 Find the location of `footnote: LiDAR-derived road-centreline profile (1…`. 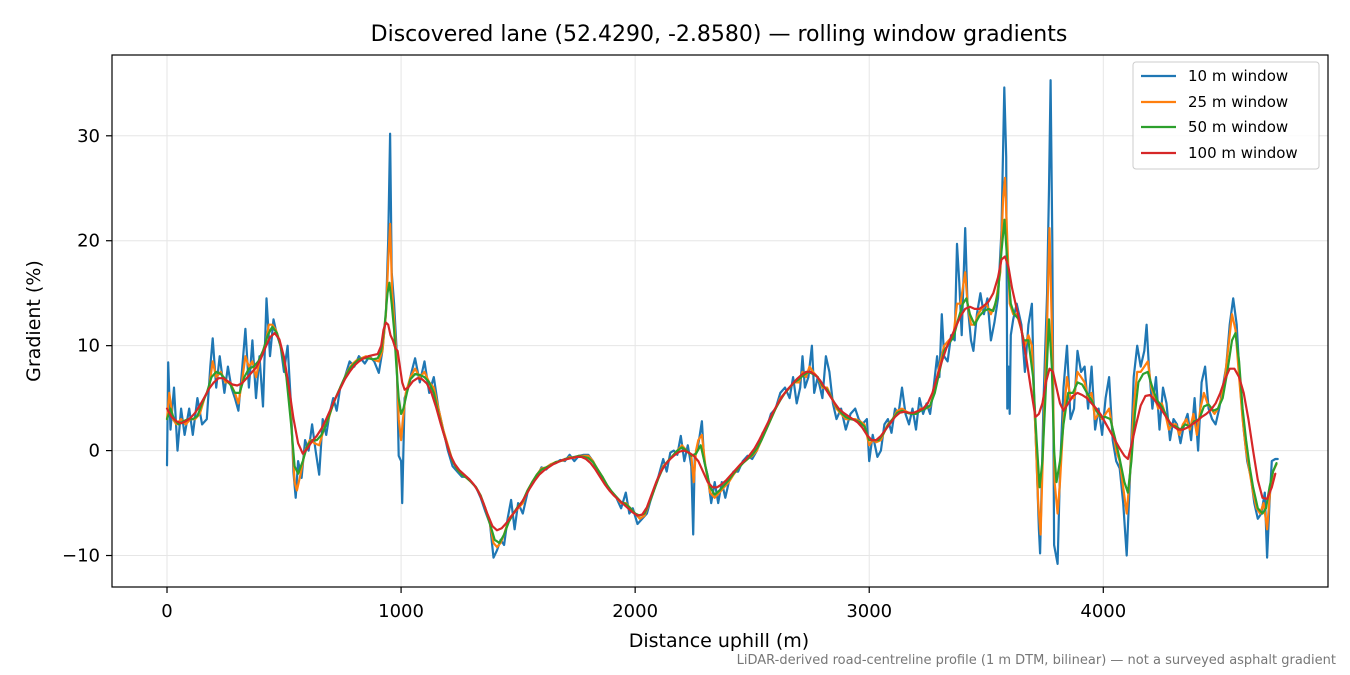

footnote: LiDAR-derived road-centreline profile (1… is located at coordinates (1036, 660).